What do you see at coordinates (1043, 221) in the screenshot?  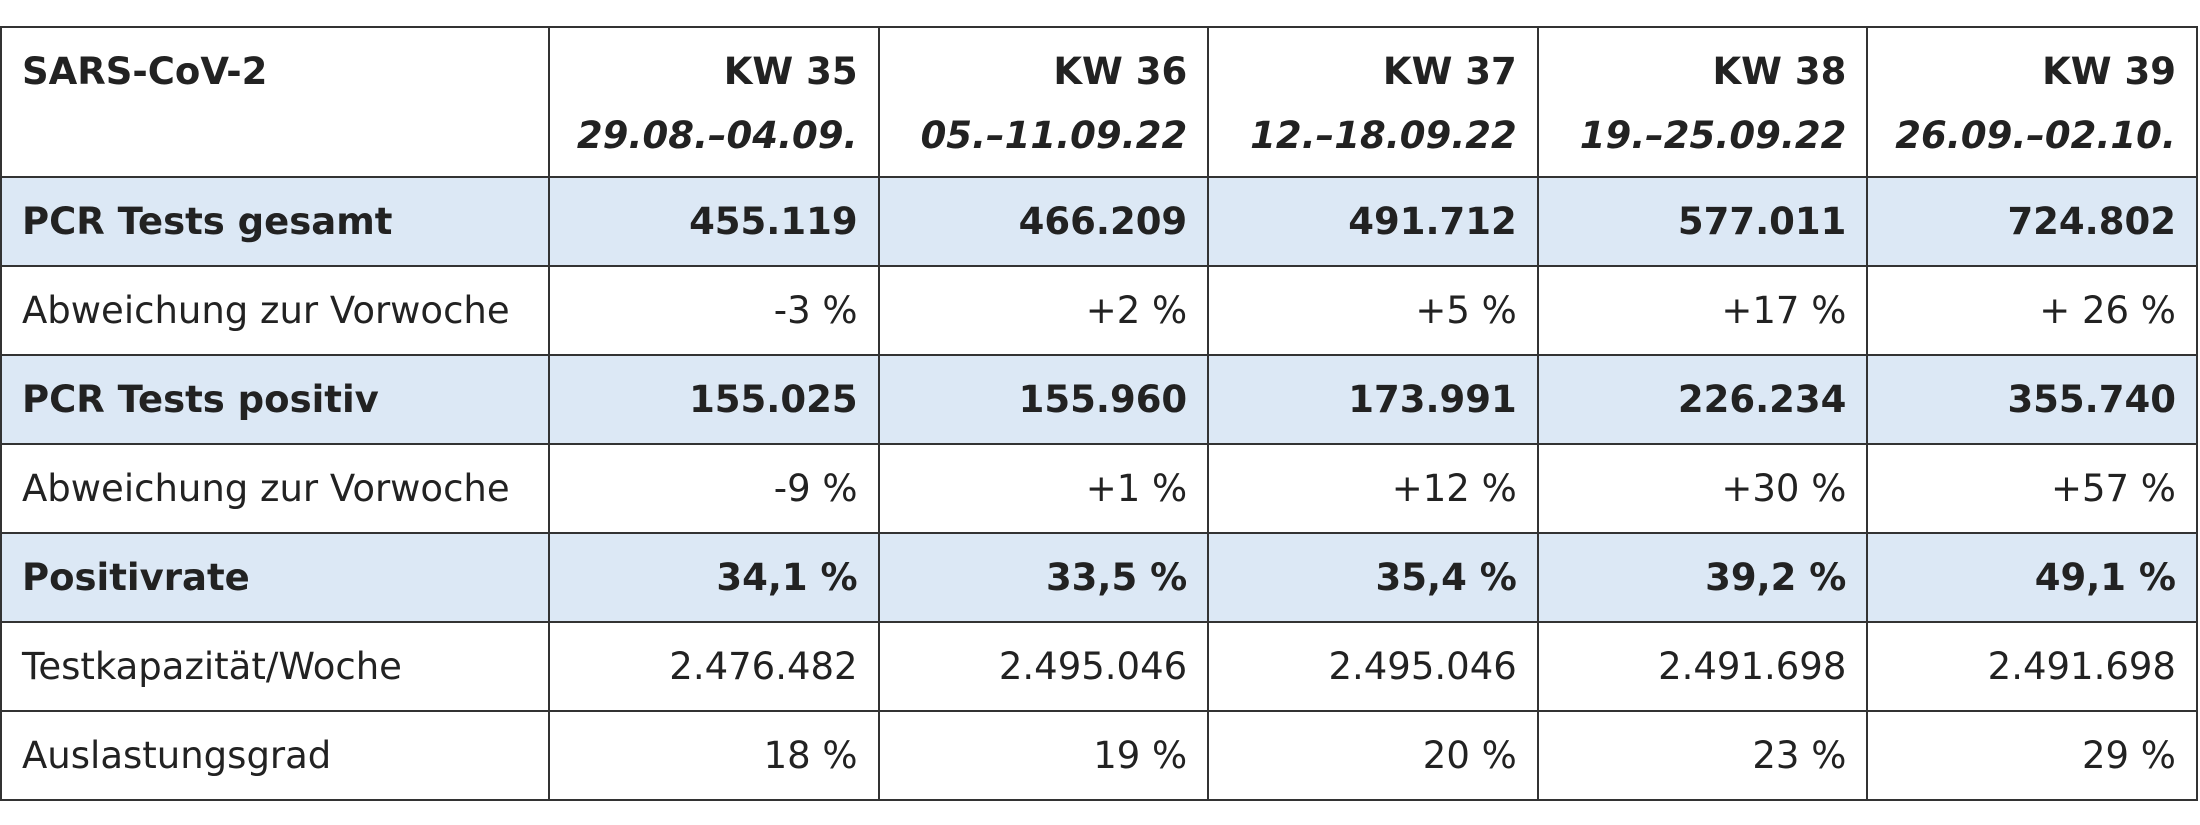 I see `data-cell: 466.209` at bounding box center [1043, 221].